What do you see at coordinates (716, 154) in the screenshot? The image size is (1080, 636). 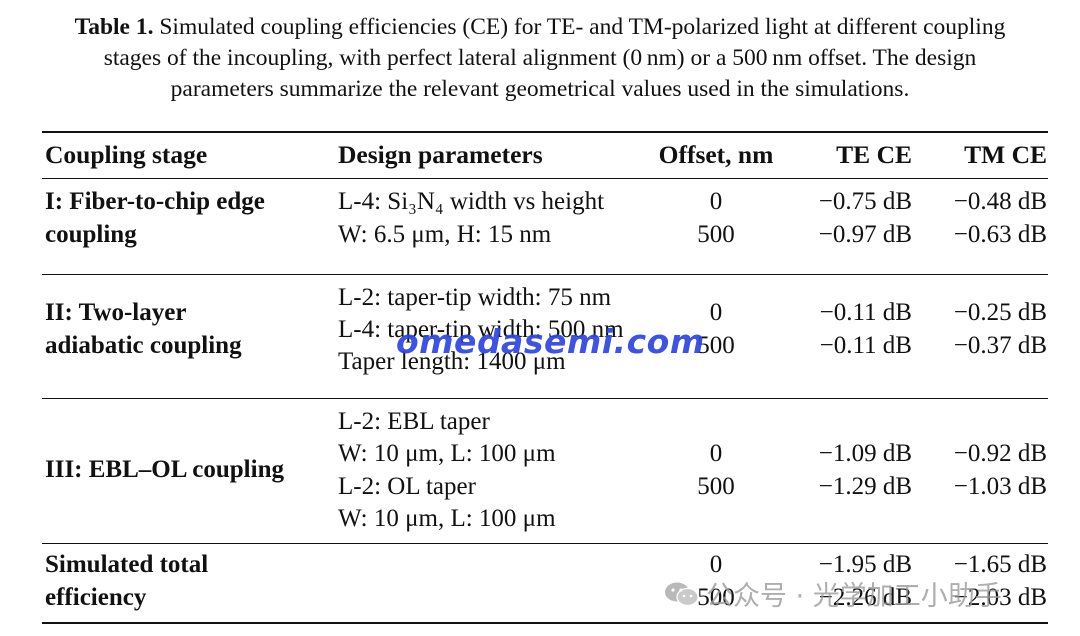 I see `header-offset: Offset, nm` at bounding box center [716, 154].